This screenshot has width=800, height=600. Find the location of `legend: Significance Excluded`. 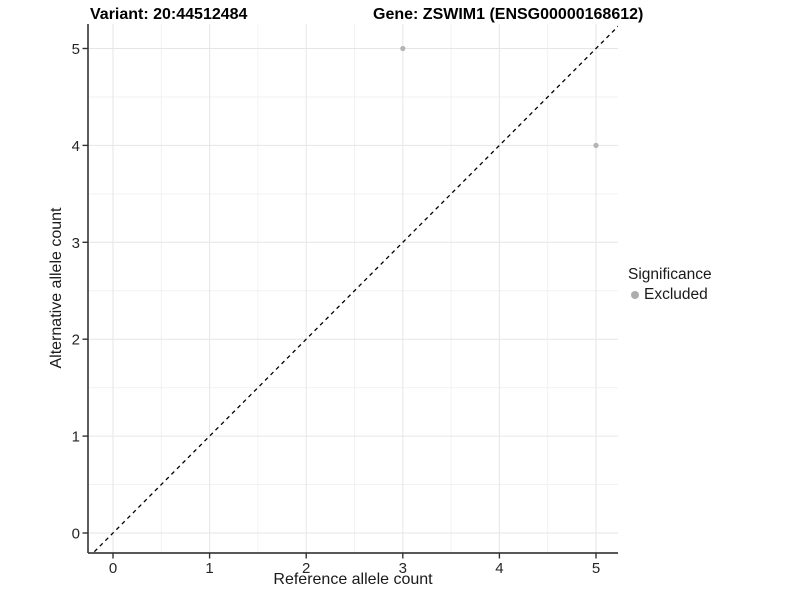

legend: Significance Excluded is located at coordinates (670, 285).